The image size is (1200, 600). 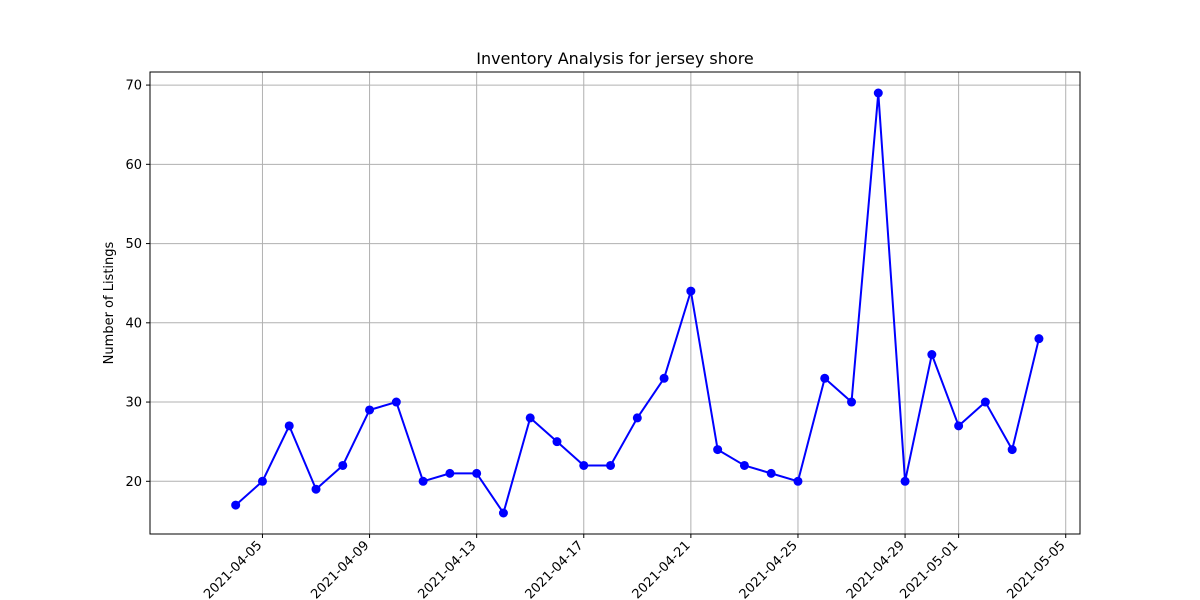 What do you see at coordinates (447, 569) in the screenshot?
I see `x-tick-label: 2021-04-13` at bounding box center [447, 569].